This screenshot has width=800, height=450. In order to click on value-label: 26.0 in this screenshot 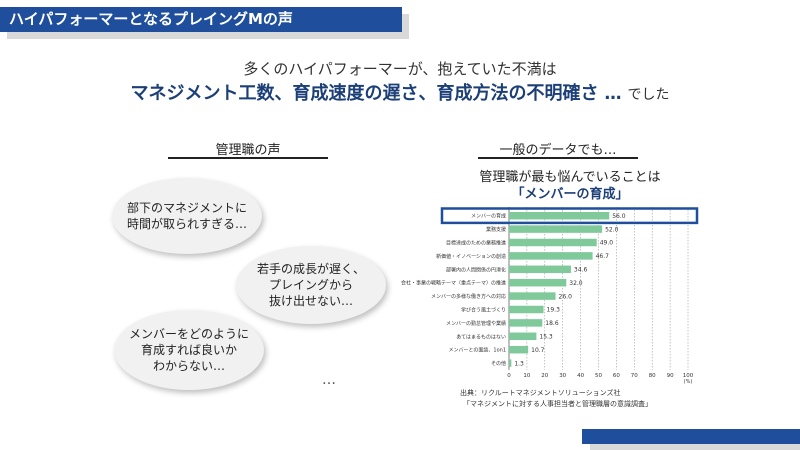, I will do `click(566, 296)`.